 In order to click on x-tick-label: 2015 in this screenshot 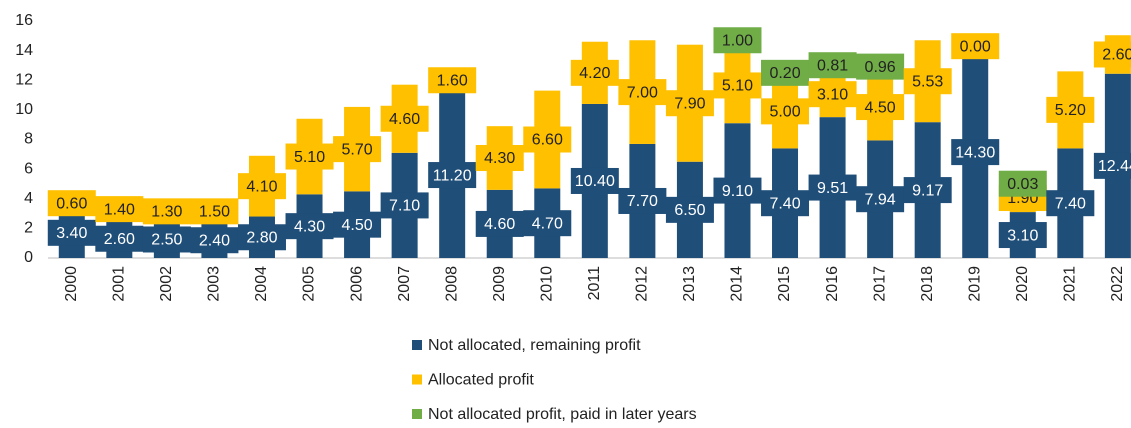, I will do `click(784, 284)`.